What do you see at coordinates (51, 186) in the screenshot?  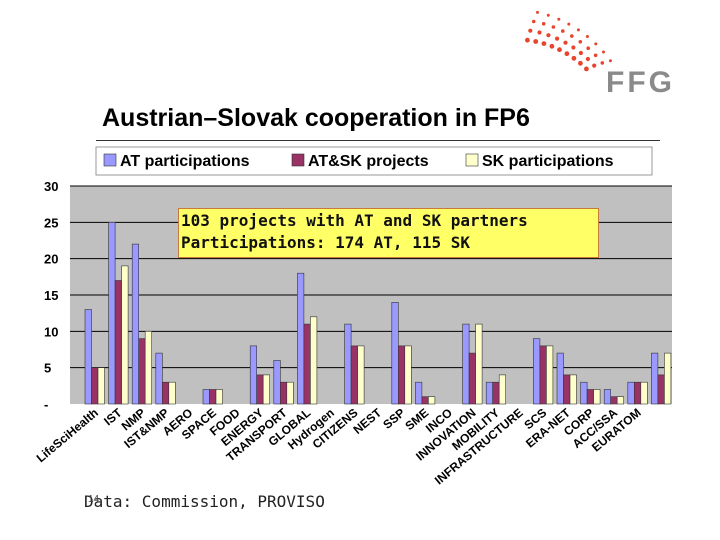 I see `y-tick-label: 30` at bounding box center [51, 186].